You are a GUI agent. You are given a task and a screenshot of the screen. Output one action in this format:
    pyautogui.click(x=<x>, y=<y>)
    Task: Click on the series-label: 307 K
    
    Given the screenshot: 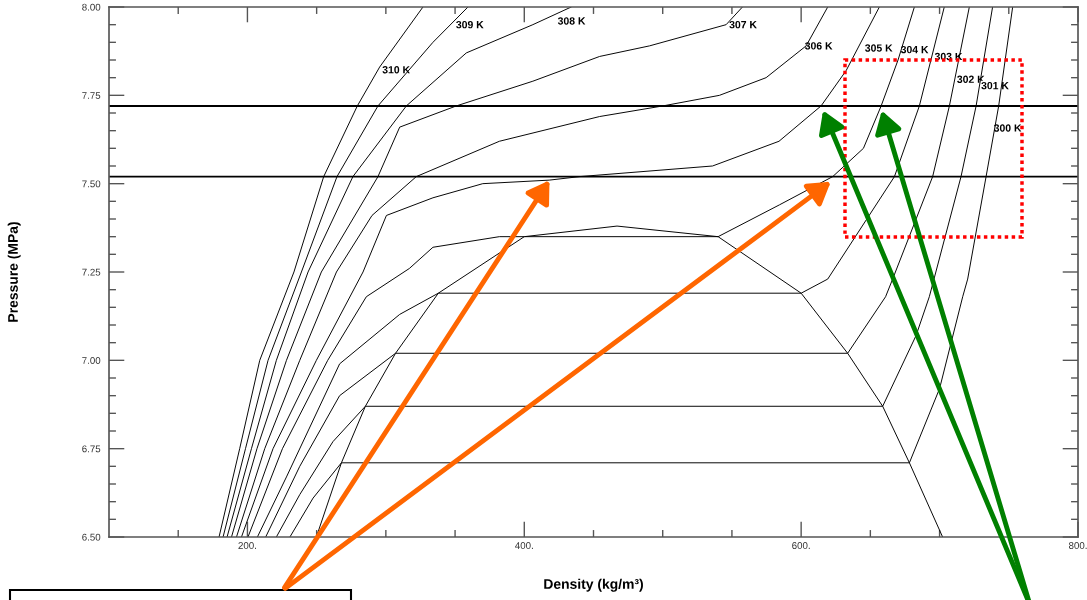 What is the action you would take?
    pyautogui.click(x=743, y=24)
    